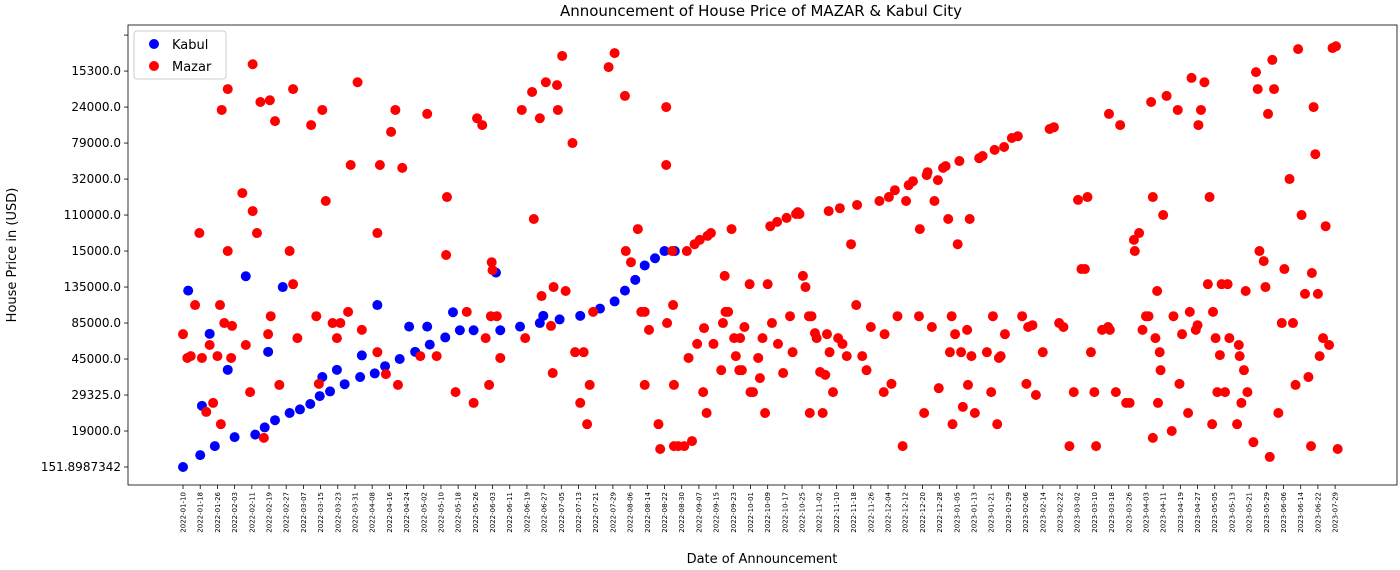  What do you see at coordinates (1284, 511) in the screenshot?
I see `x-tick-label: 2023-06-06` at bounding box center [1284, 511].